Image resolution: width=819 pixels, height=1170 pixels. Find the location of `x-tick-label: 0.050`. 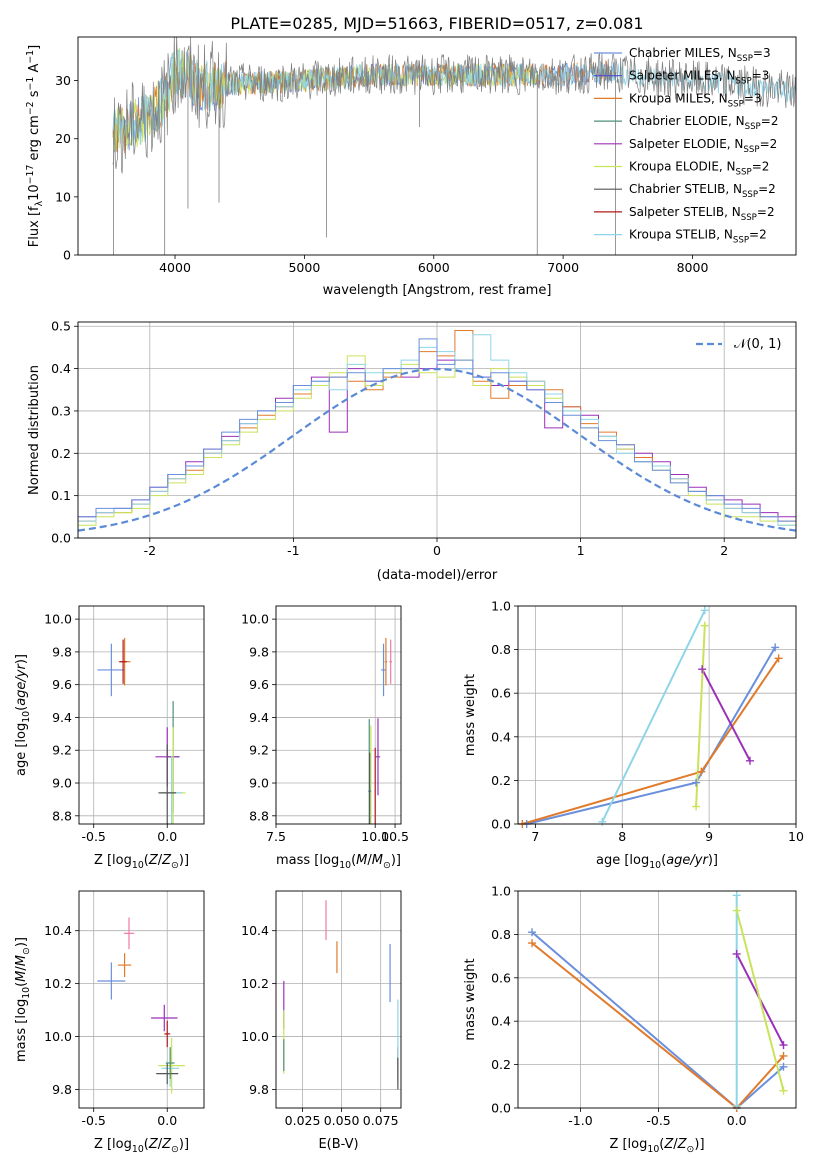

x-tick-label: 0.050 is located at coordinates (342, 1120).